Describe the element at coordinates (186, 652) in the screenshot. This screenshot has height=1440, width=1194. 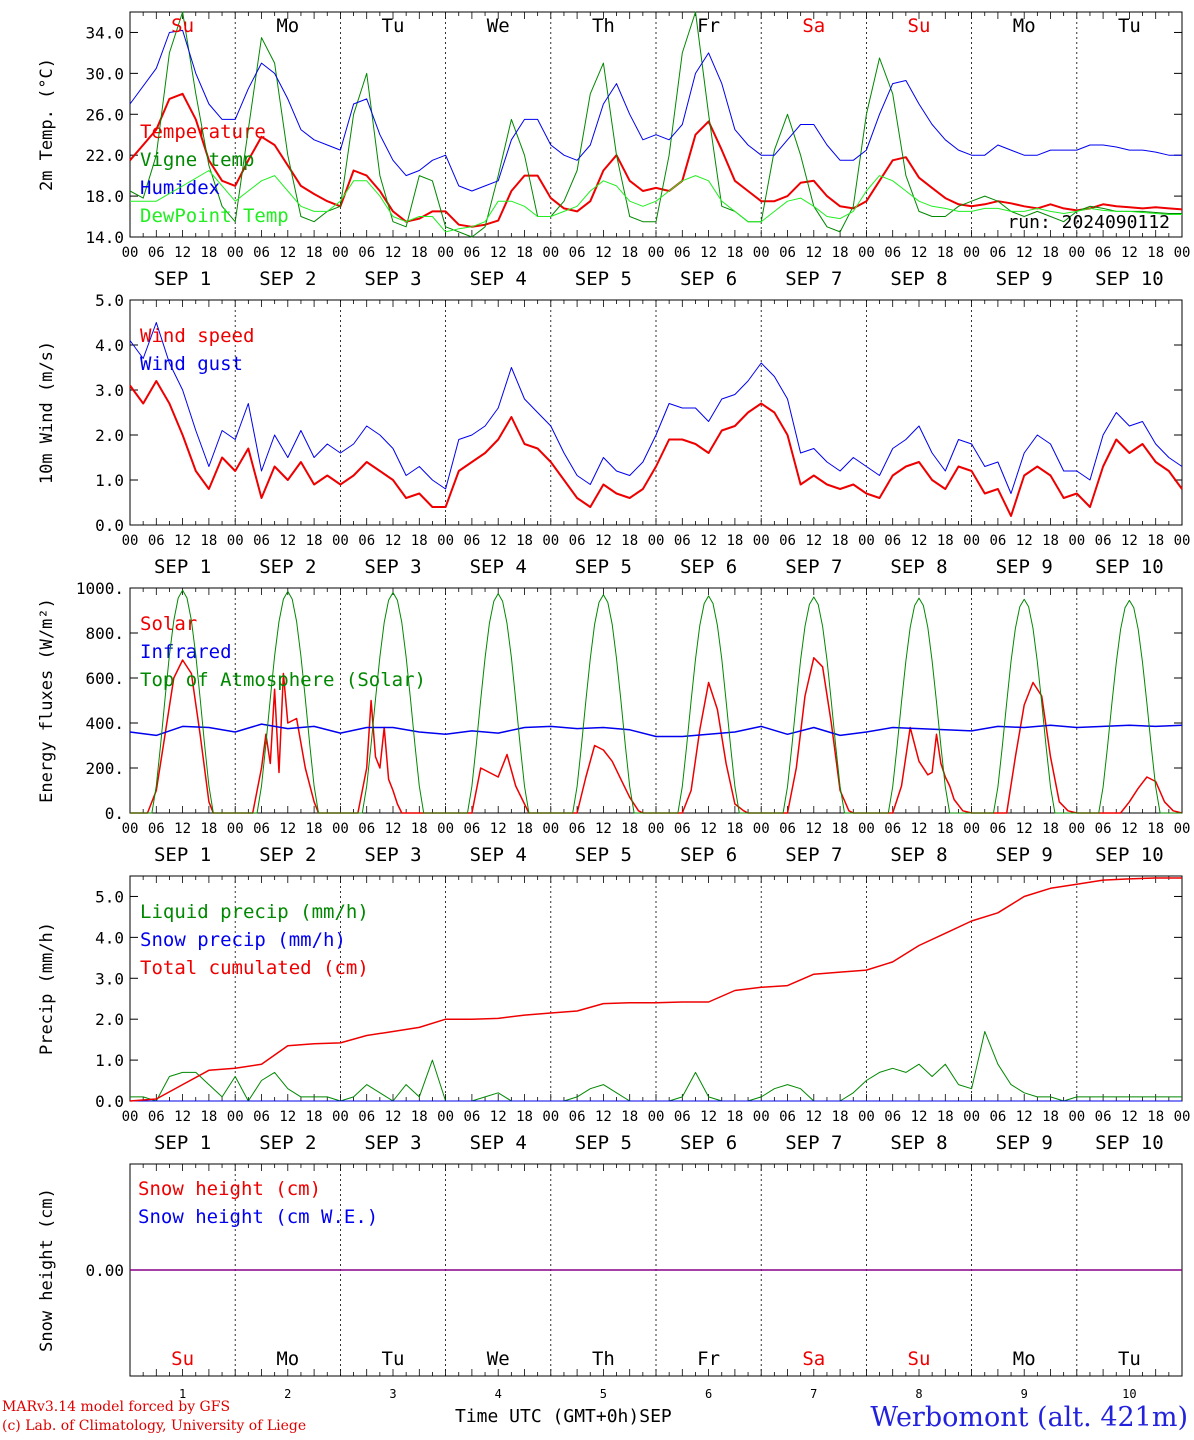
I see `legend-entry: Infrared` at that location.